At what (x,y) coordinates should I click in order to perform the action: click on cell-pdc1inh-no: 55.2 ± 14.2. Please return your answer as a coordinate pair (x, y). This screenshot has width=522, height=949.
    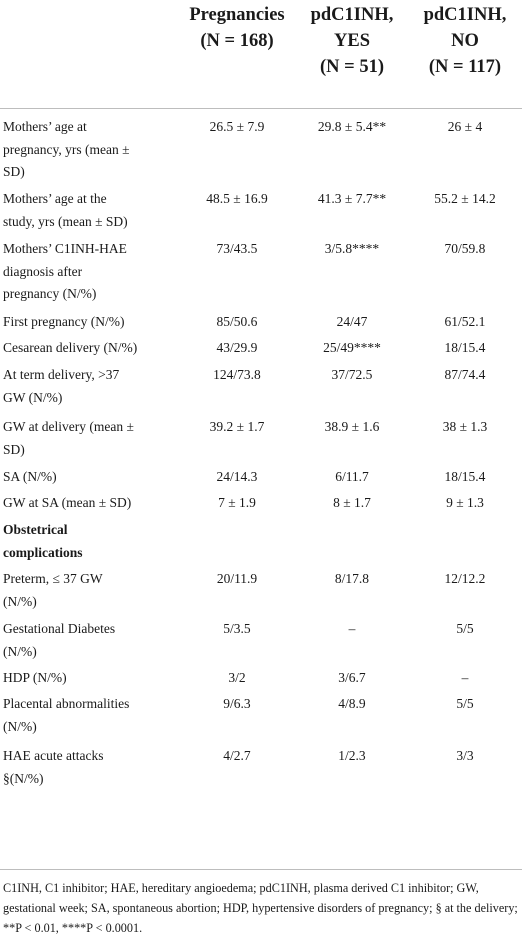
    Looking at the image, I should click on (465, 198).